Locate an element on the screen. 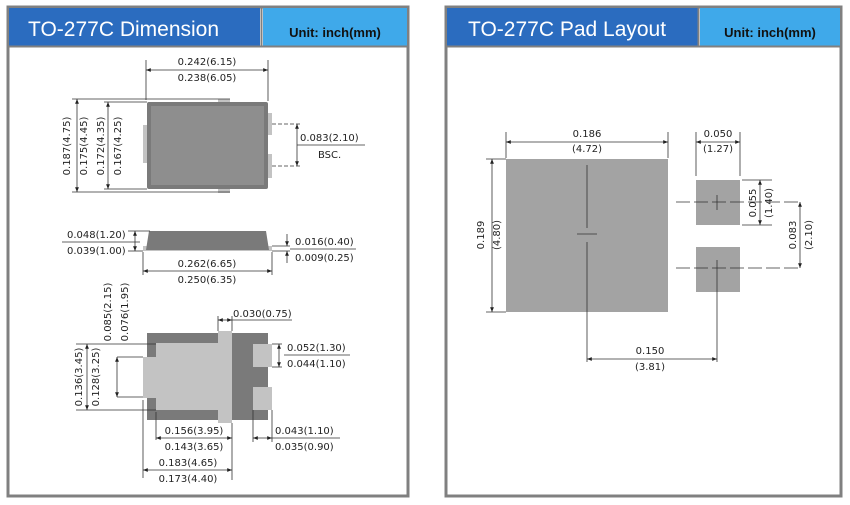 This screenshot has height=505, width=850. bottom-b-min: 0.128(3.25) is located at coordinates (96, 377).